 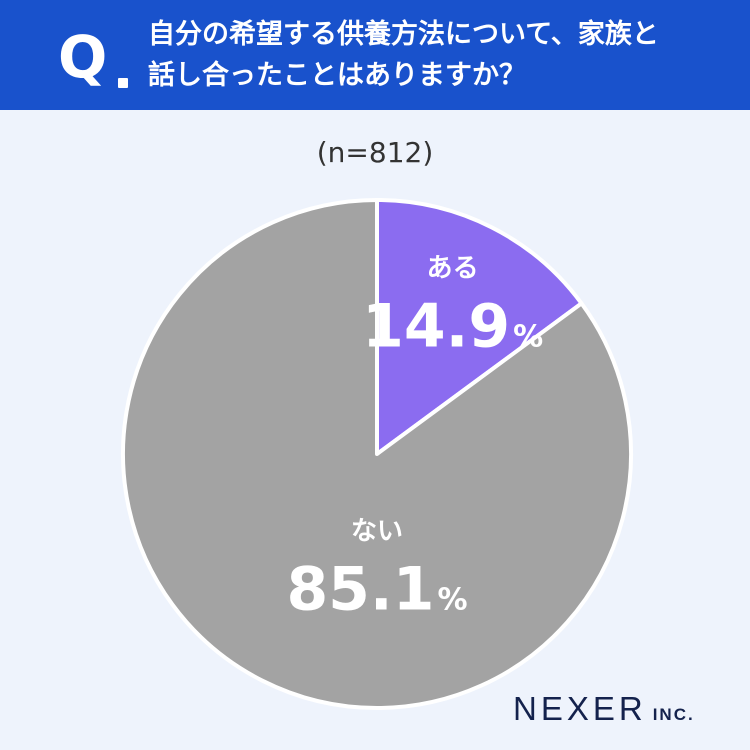 I want to click on slice-value-unit-2: %, so click(x=452, y=599).